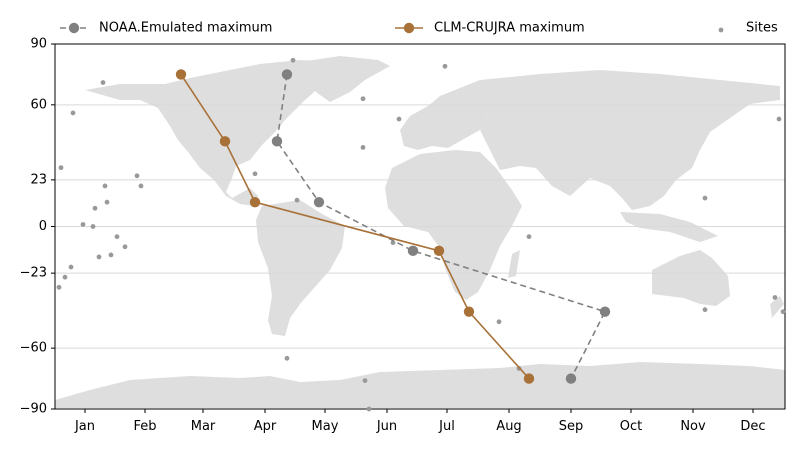  I want to click on y-tick-label: 90, so click(38, 44).